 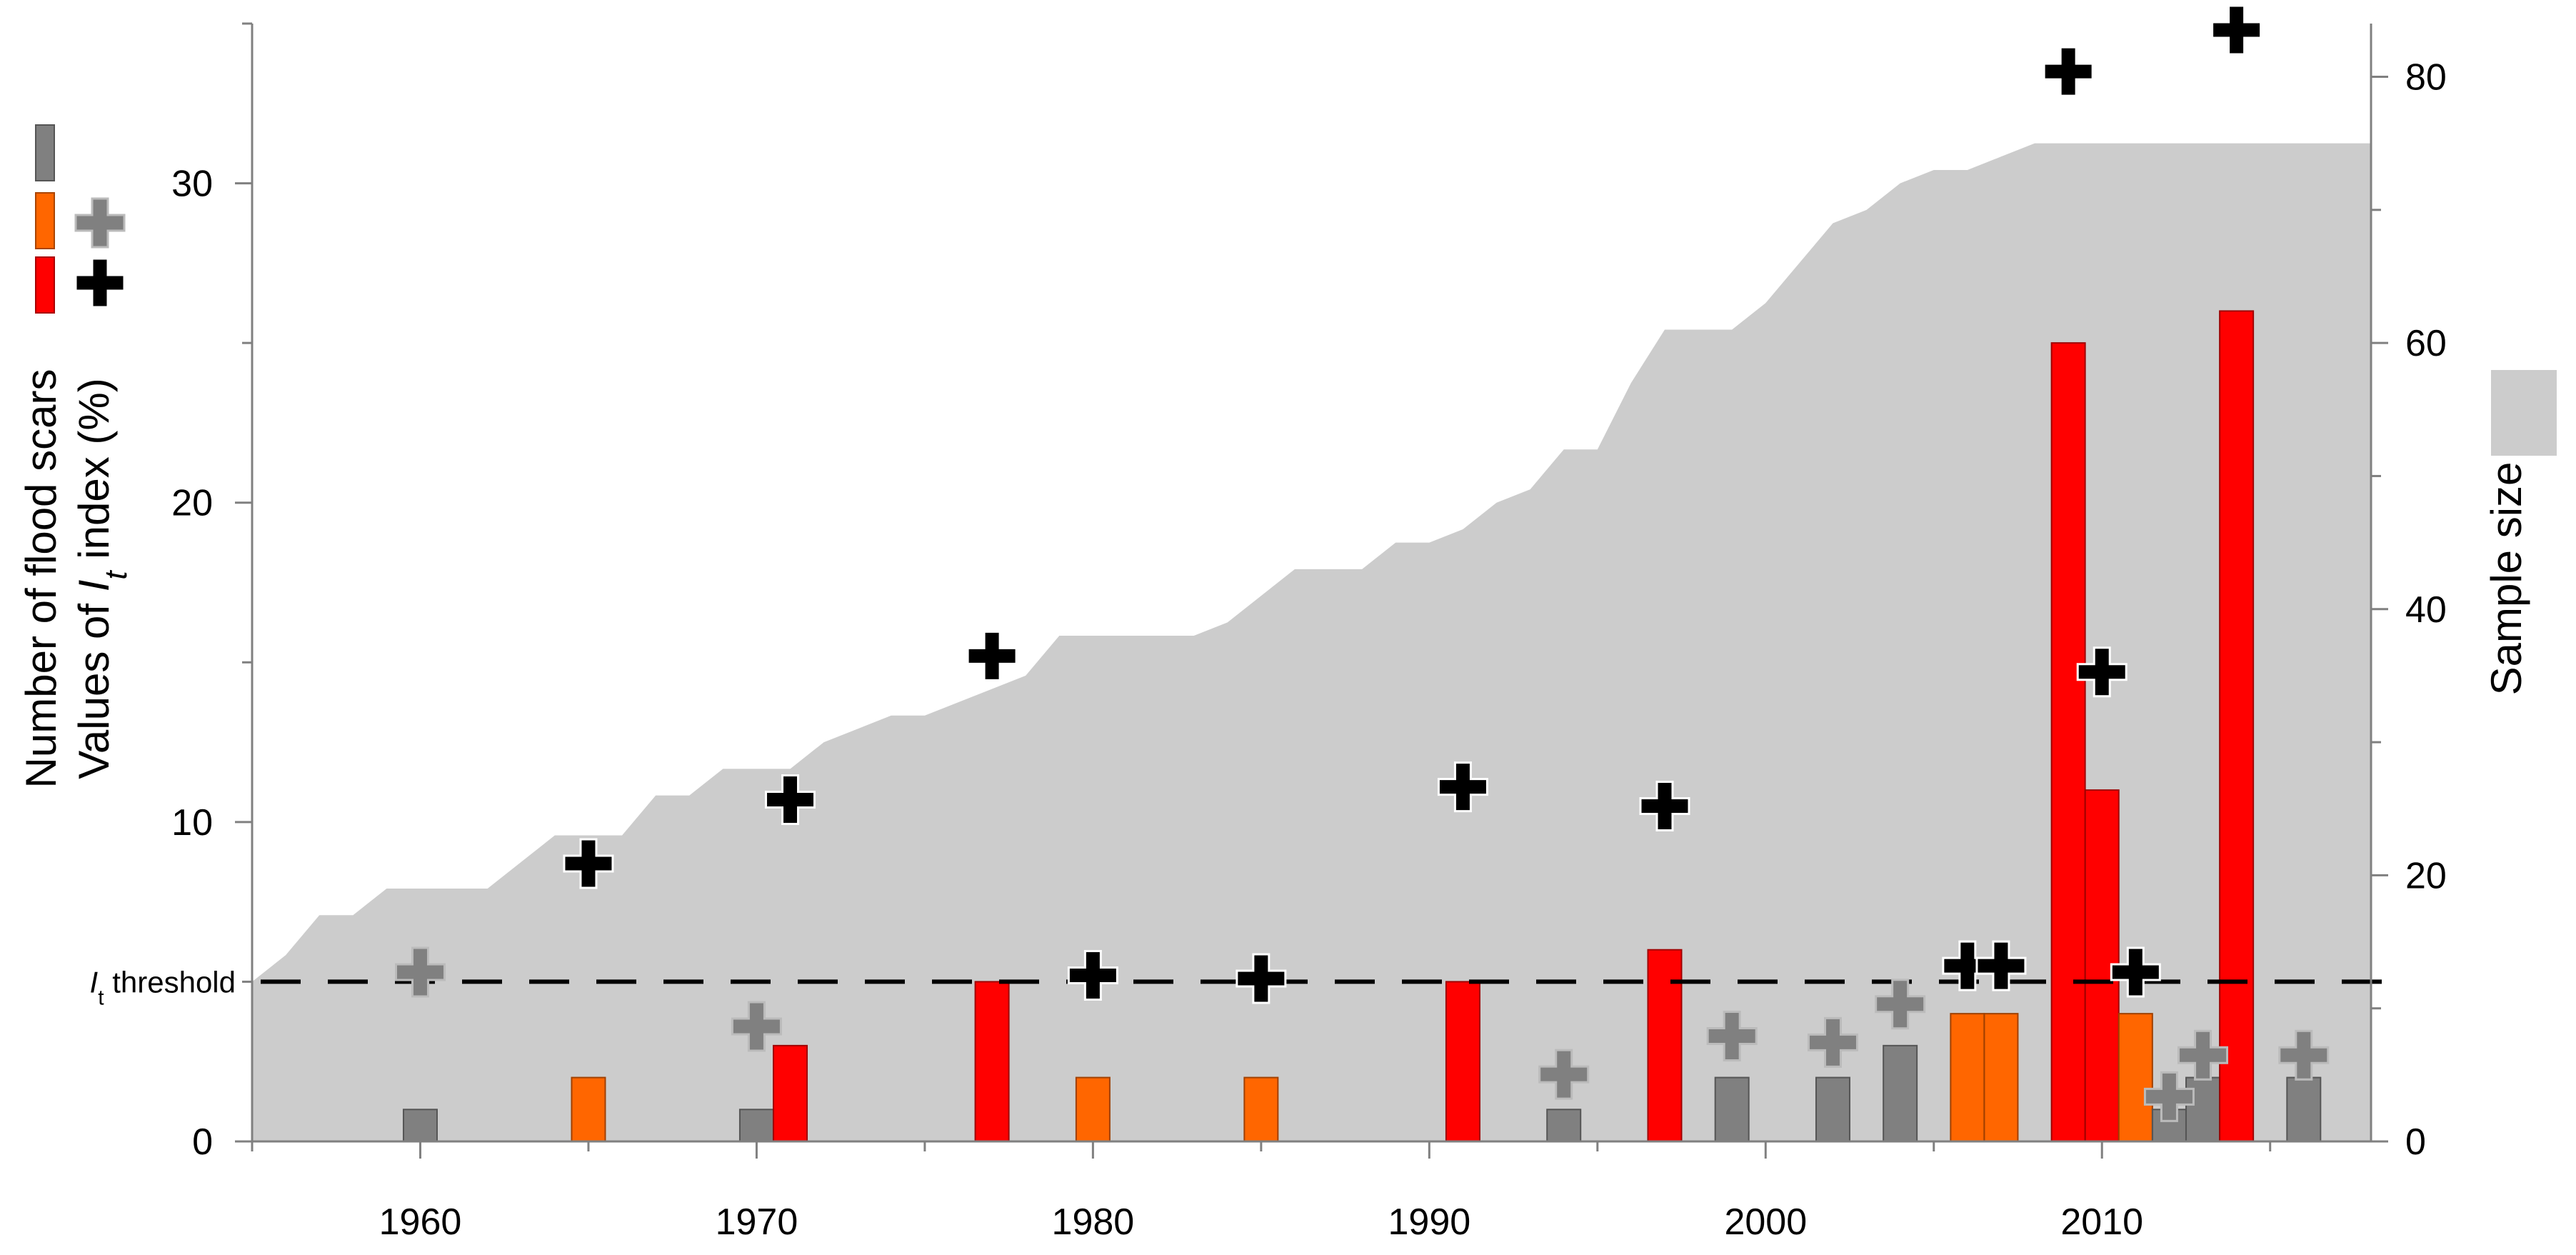 What do you see at coordinates (1429, 1222) in the screenshot?
I see `x-tick-label: 1990` at bounding box center [1429, 1222].